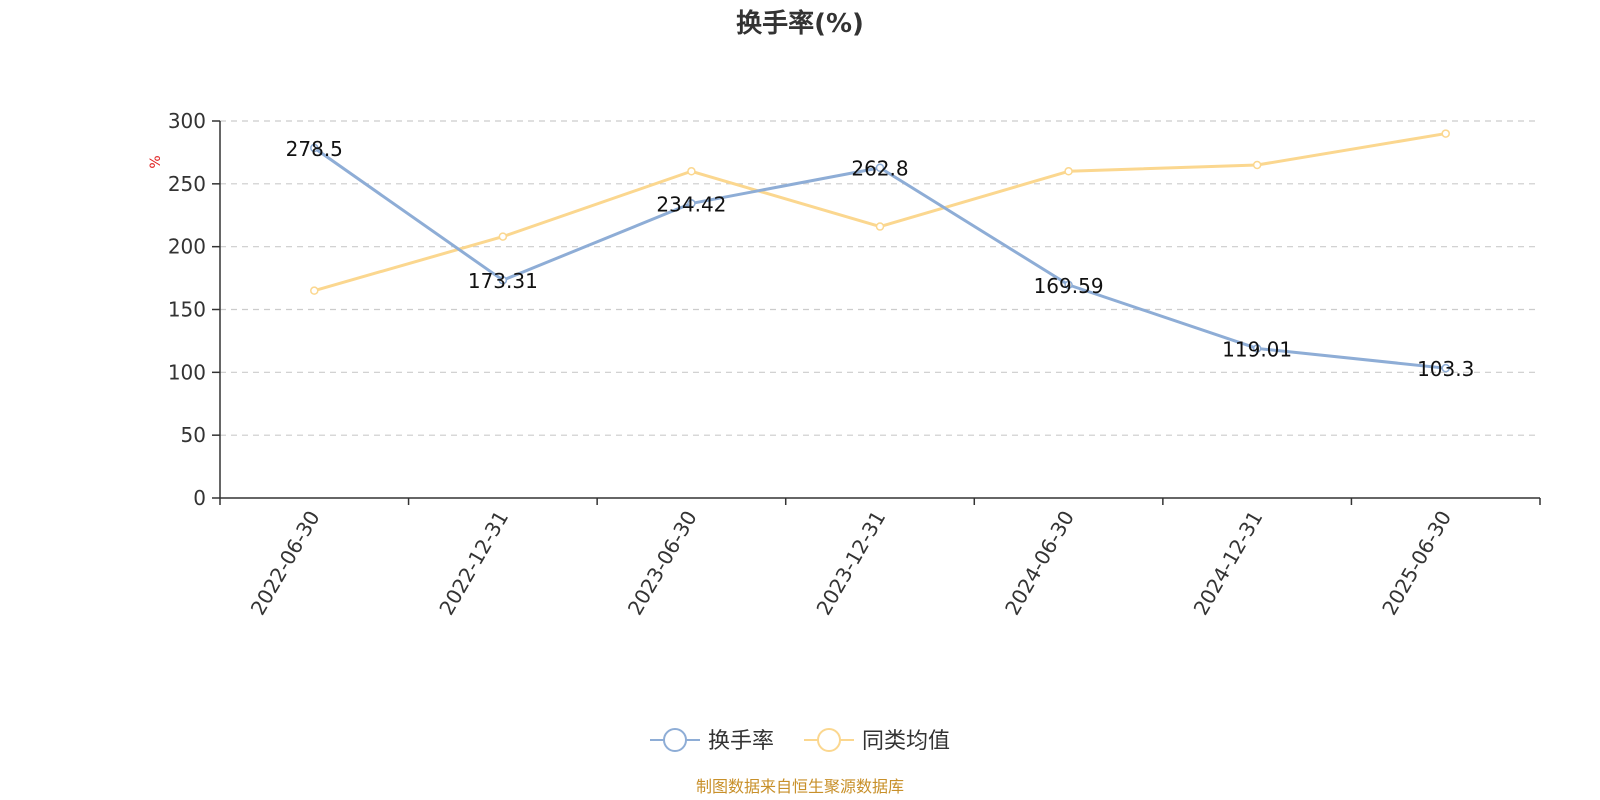 The image size is (1600, 800). I want to click on data-label: 173.31, so click(503, 281).